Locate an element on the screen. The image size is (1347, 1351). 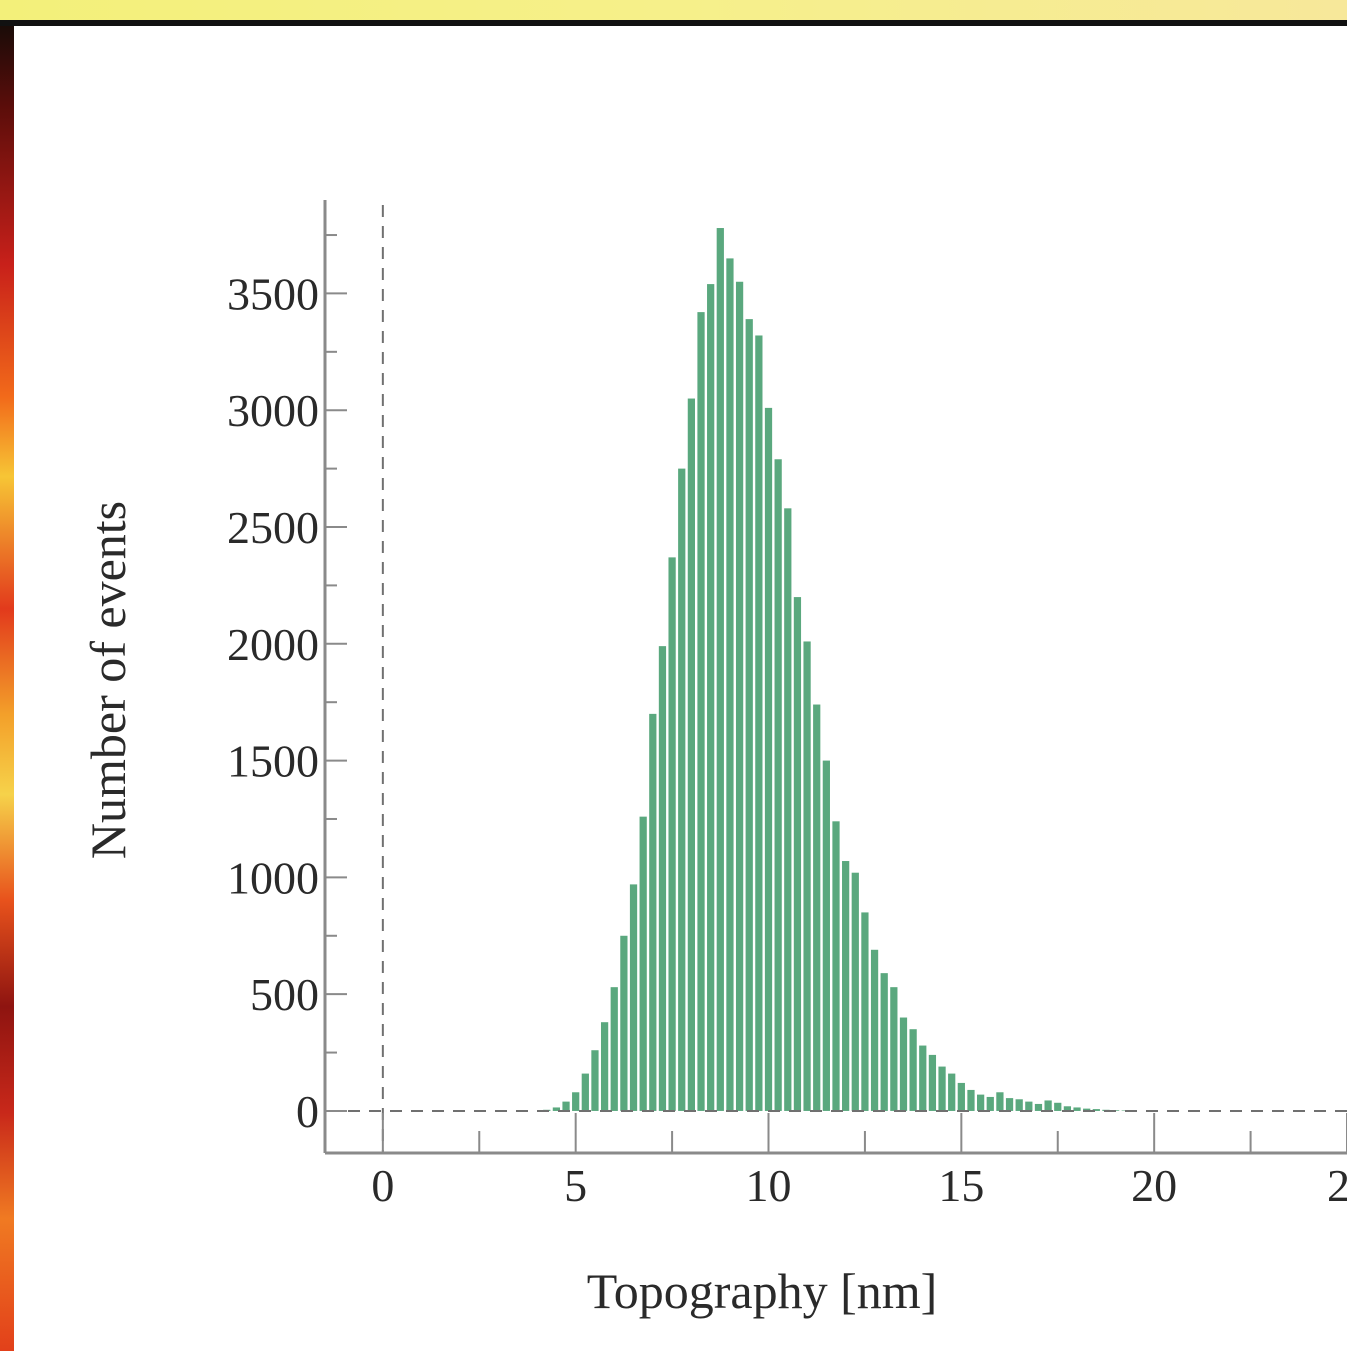
x-axis-label: Topography [nm] is located at coordinates (762, 1291).